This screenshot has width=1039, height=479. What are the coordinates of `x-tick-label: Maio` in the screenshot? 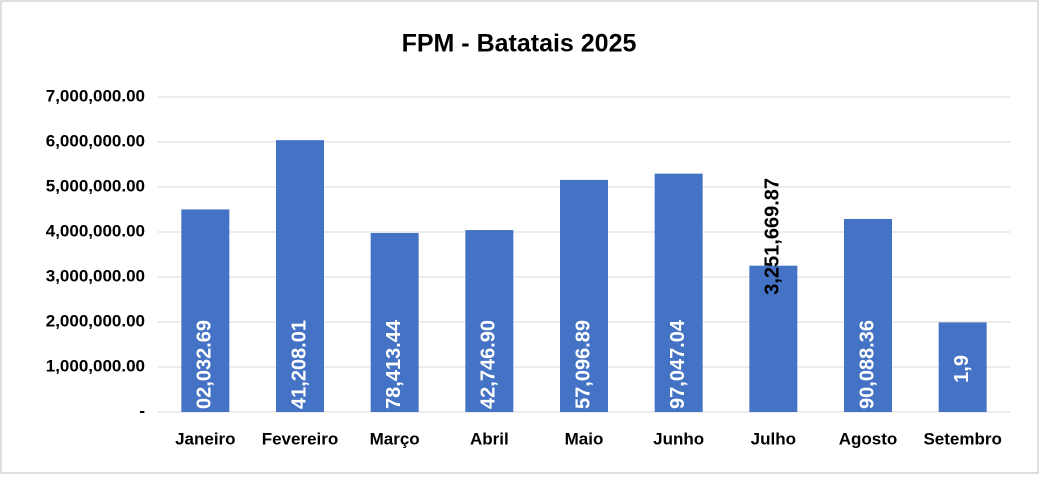 It's located at (584, 438).